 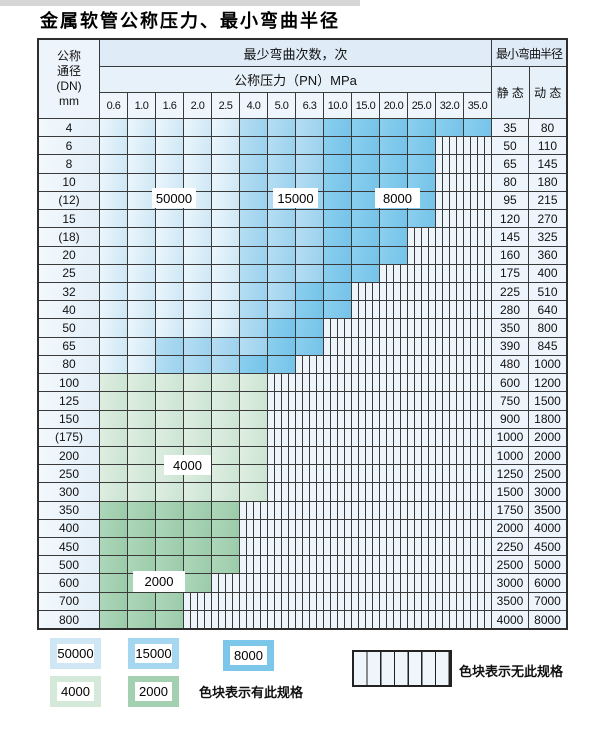 I want to click on static-radius-cell: 2500, so click(x=510, y=565).